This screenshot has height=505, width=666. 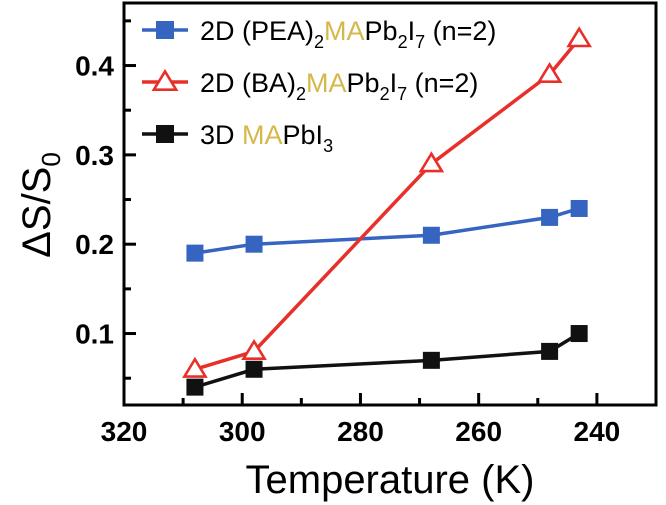 I want to click on legend-label-part: 3, so click(x=328, y=146).